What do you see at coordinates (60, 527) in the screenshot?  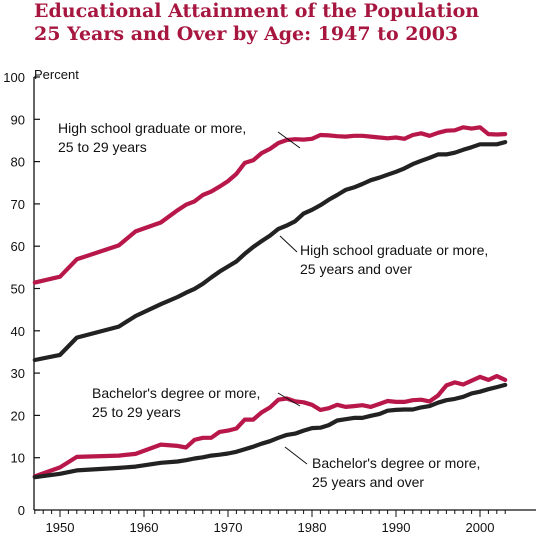 I see `x-tick-label: 1950` at bounding box center [60, 527].